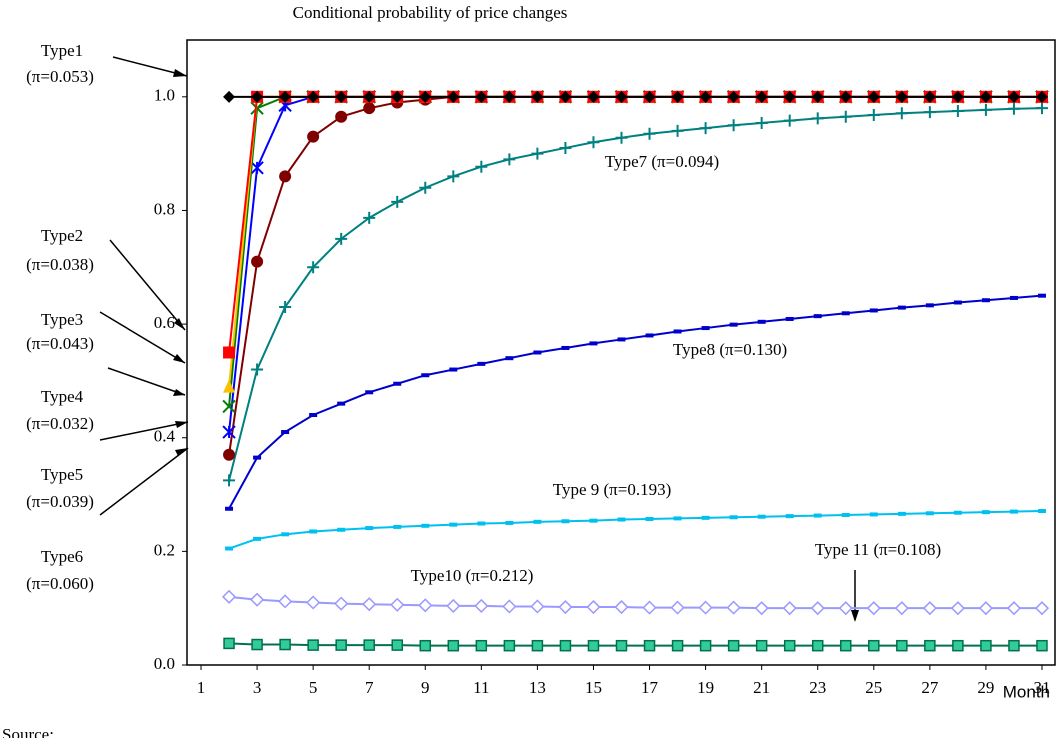 This screenshot has width=1056, height=738. What do you see at coordinates (62, 50) in the screenshot?
I see `series-label: Type1` at bounding box center [62, 50].